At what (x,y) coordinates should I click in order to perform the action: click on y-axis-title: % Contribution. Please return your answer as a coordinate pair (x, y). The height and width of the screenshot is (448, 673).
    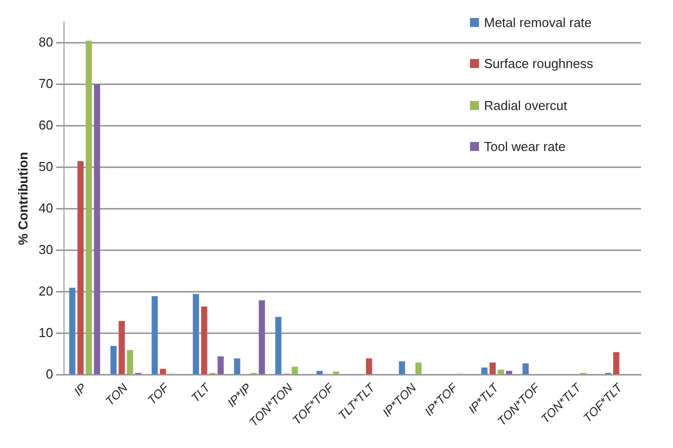
    Looking at the image, I should click on (22, 199).